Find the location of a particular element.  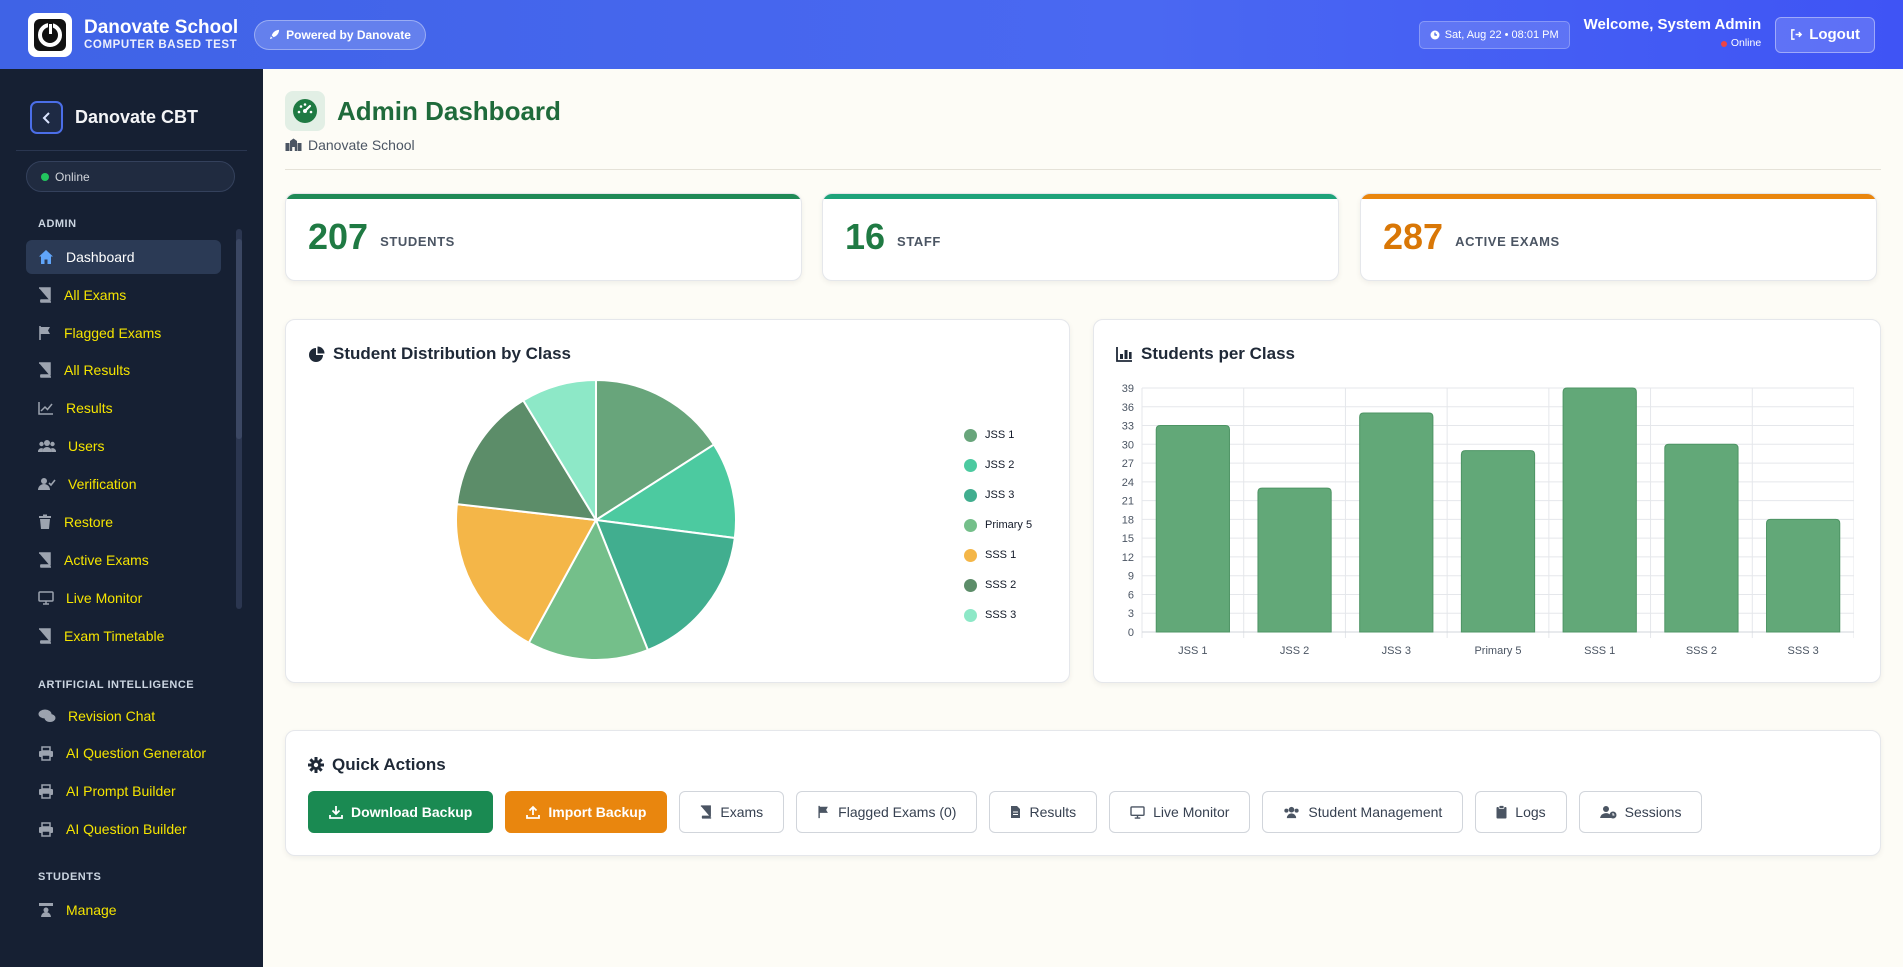

sidebar-item-restore: Restore is located at coordinates (123, 522).